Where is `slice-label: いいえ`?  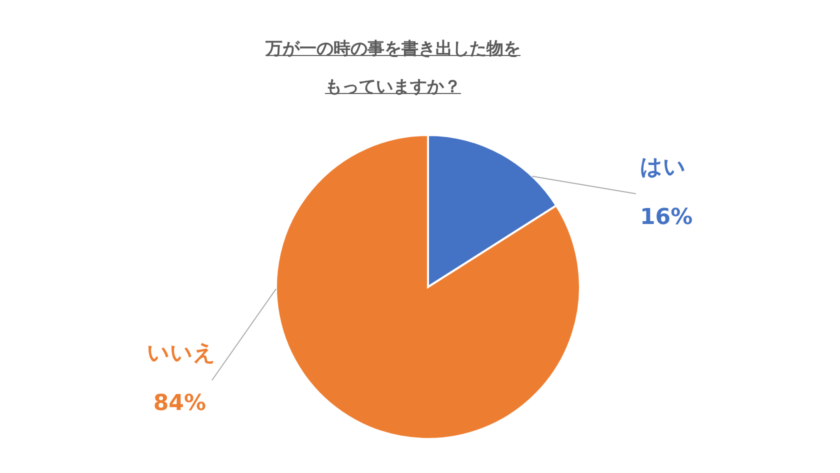
slice-label: いいえ is located at coordinates (181, 353).